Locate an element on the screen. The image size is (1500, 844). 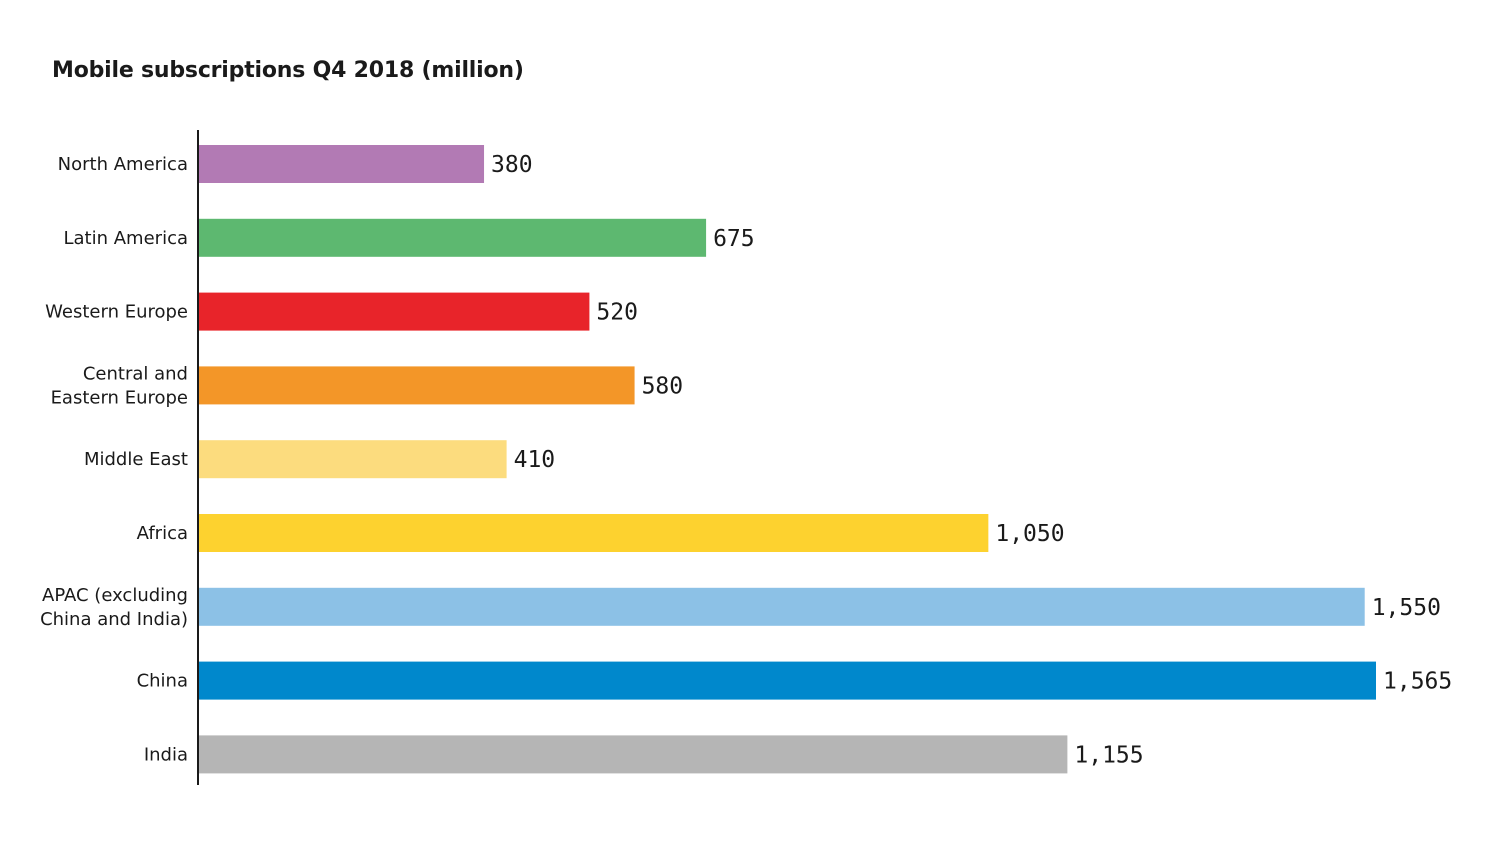
bar-value-label: 410 is located at coordinates (535, 460).